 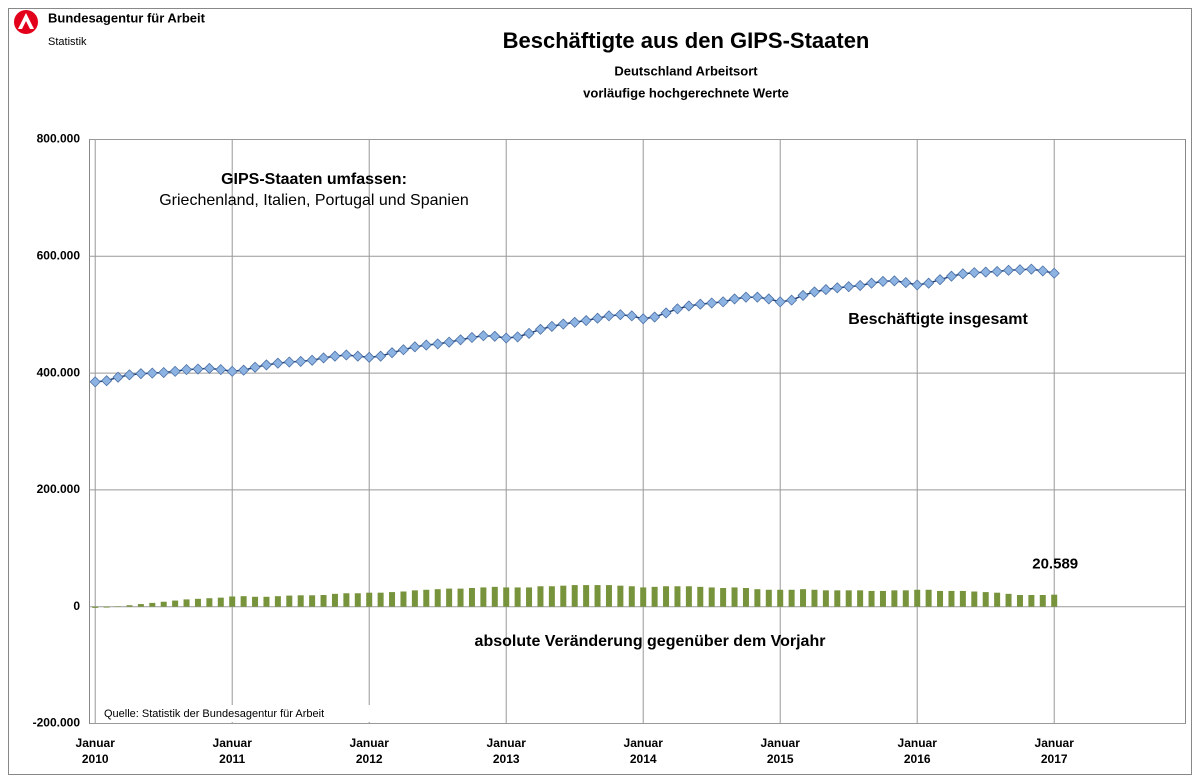 I want to click on series-label: Beschäftigte insgesamt, so click(x=938, y=319).